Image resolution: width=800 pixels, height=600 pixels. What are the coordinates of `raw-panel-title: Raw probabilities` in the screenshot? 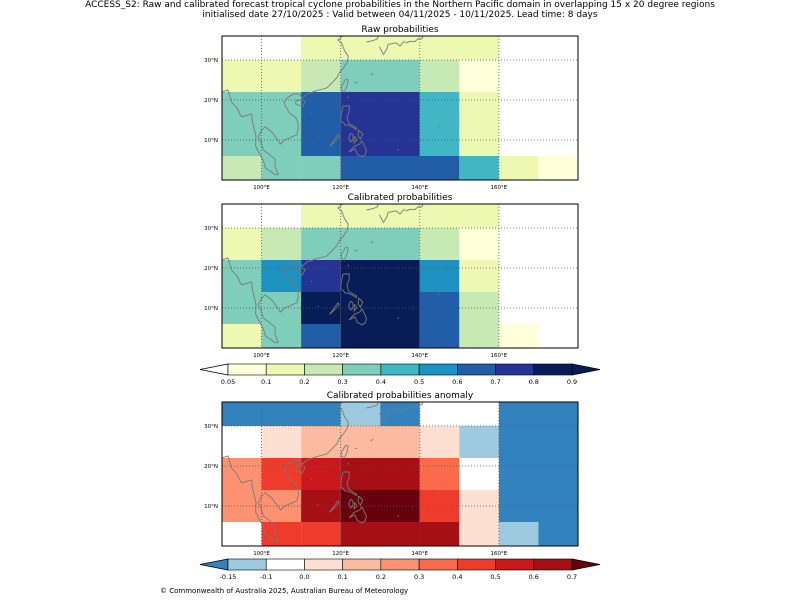 It's located at (400, 30).